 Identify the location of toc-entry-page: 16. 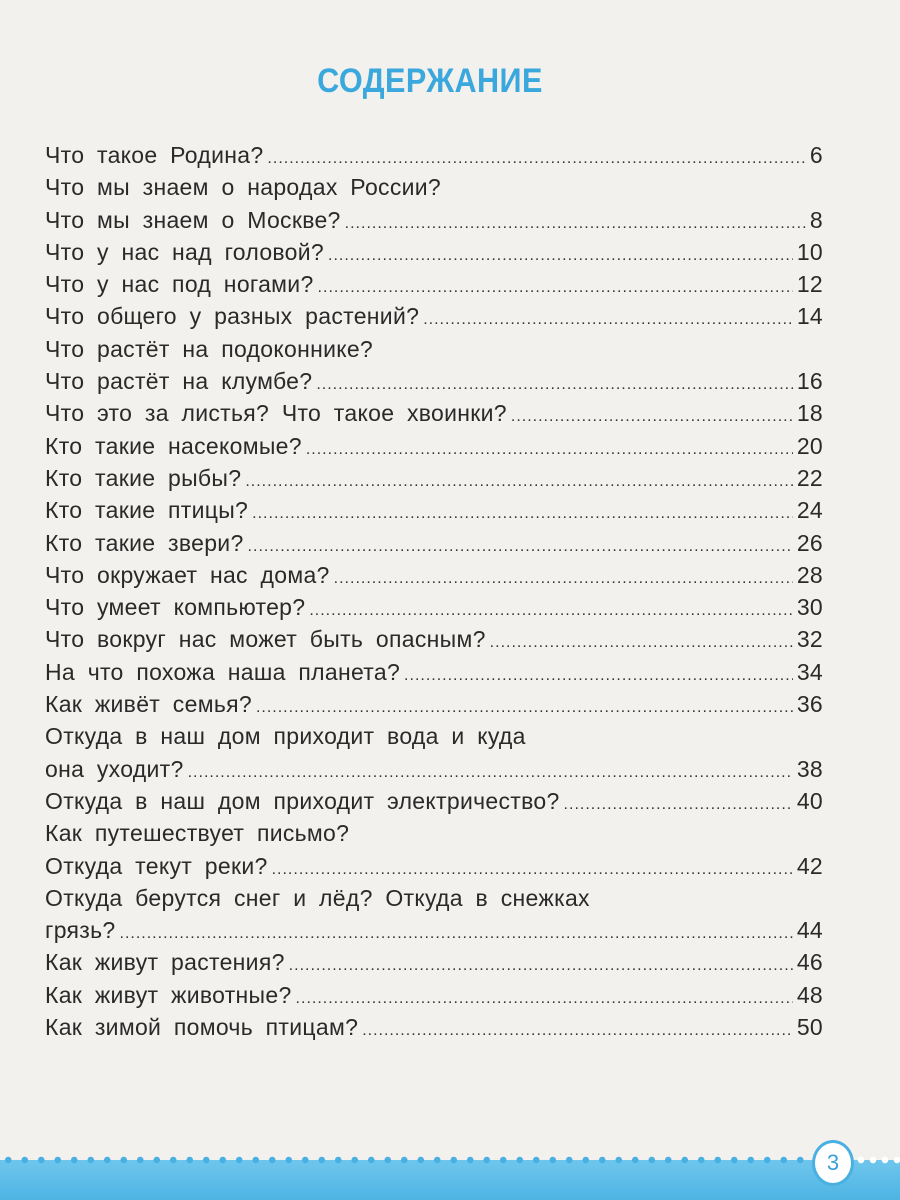
(809, 381).